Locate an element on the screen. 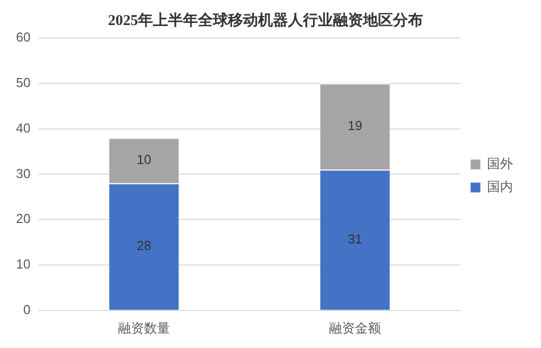  y-tick-label: 30 is located at coordinates (23, 173).